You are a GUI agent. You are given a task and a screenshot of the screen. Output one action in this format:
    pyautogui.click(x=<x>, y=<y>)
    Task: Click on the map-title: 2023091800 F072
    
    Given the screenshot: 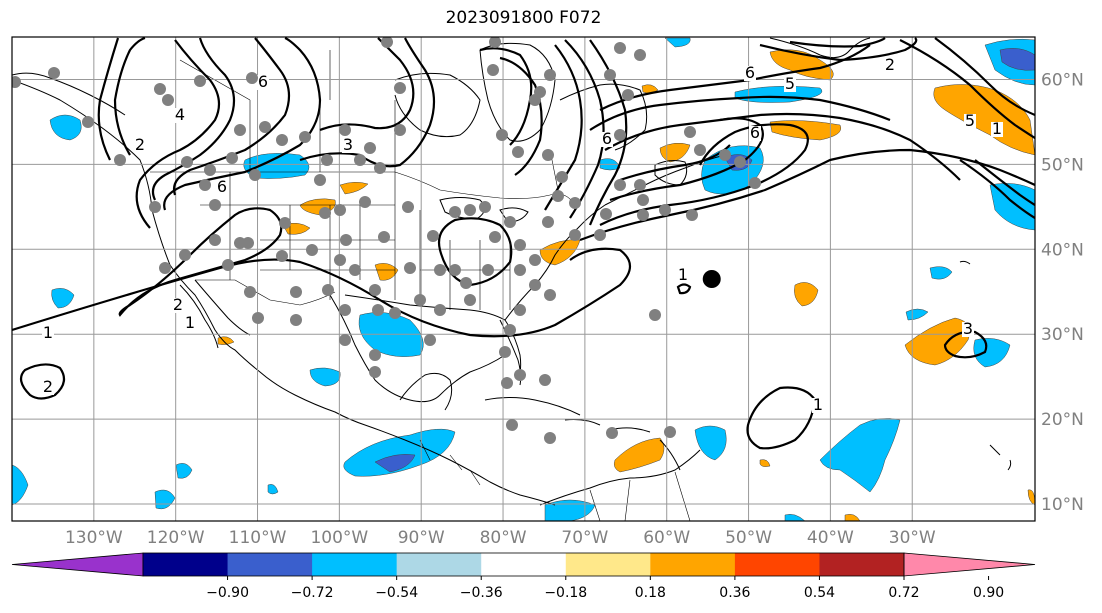 What is the action you would take?
    pyautogui.click(x=523, y=18)
    